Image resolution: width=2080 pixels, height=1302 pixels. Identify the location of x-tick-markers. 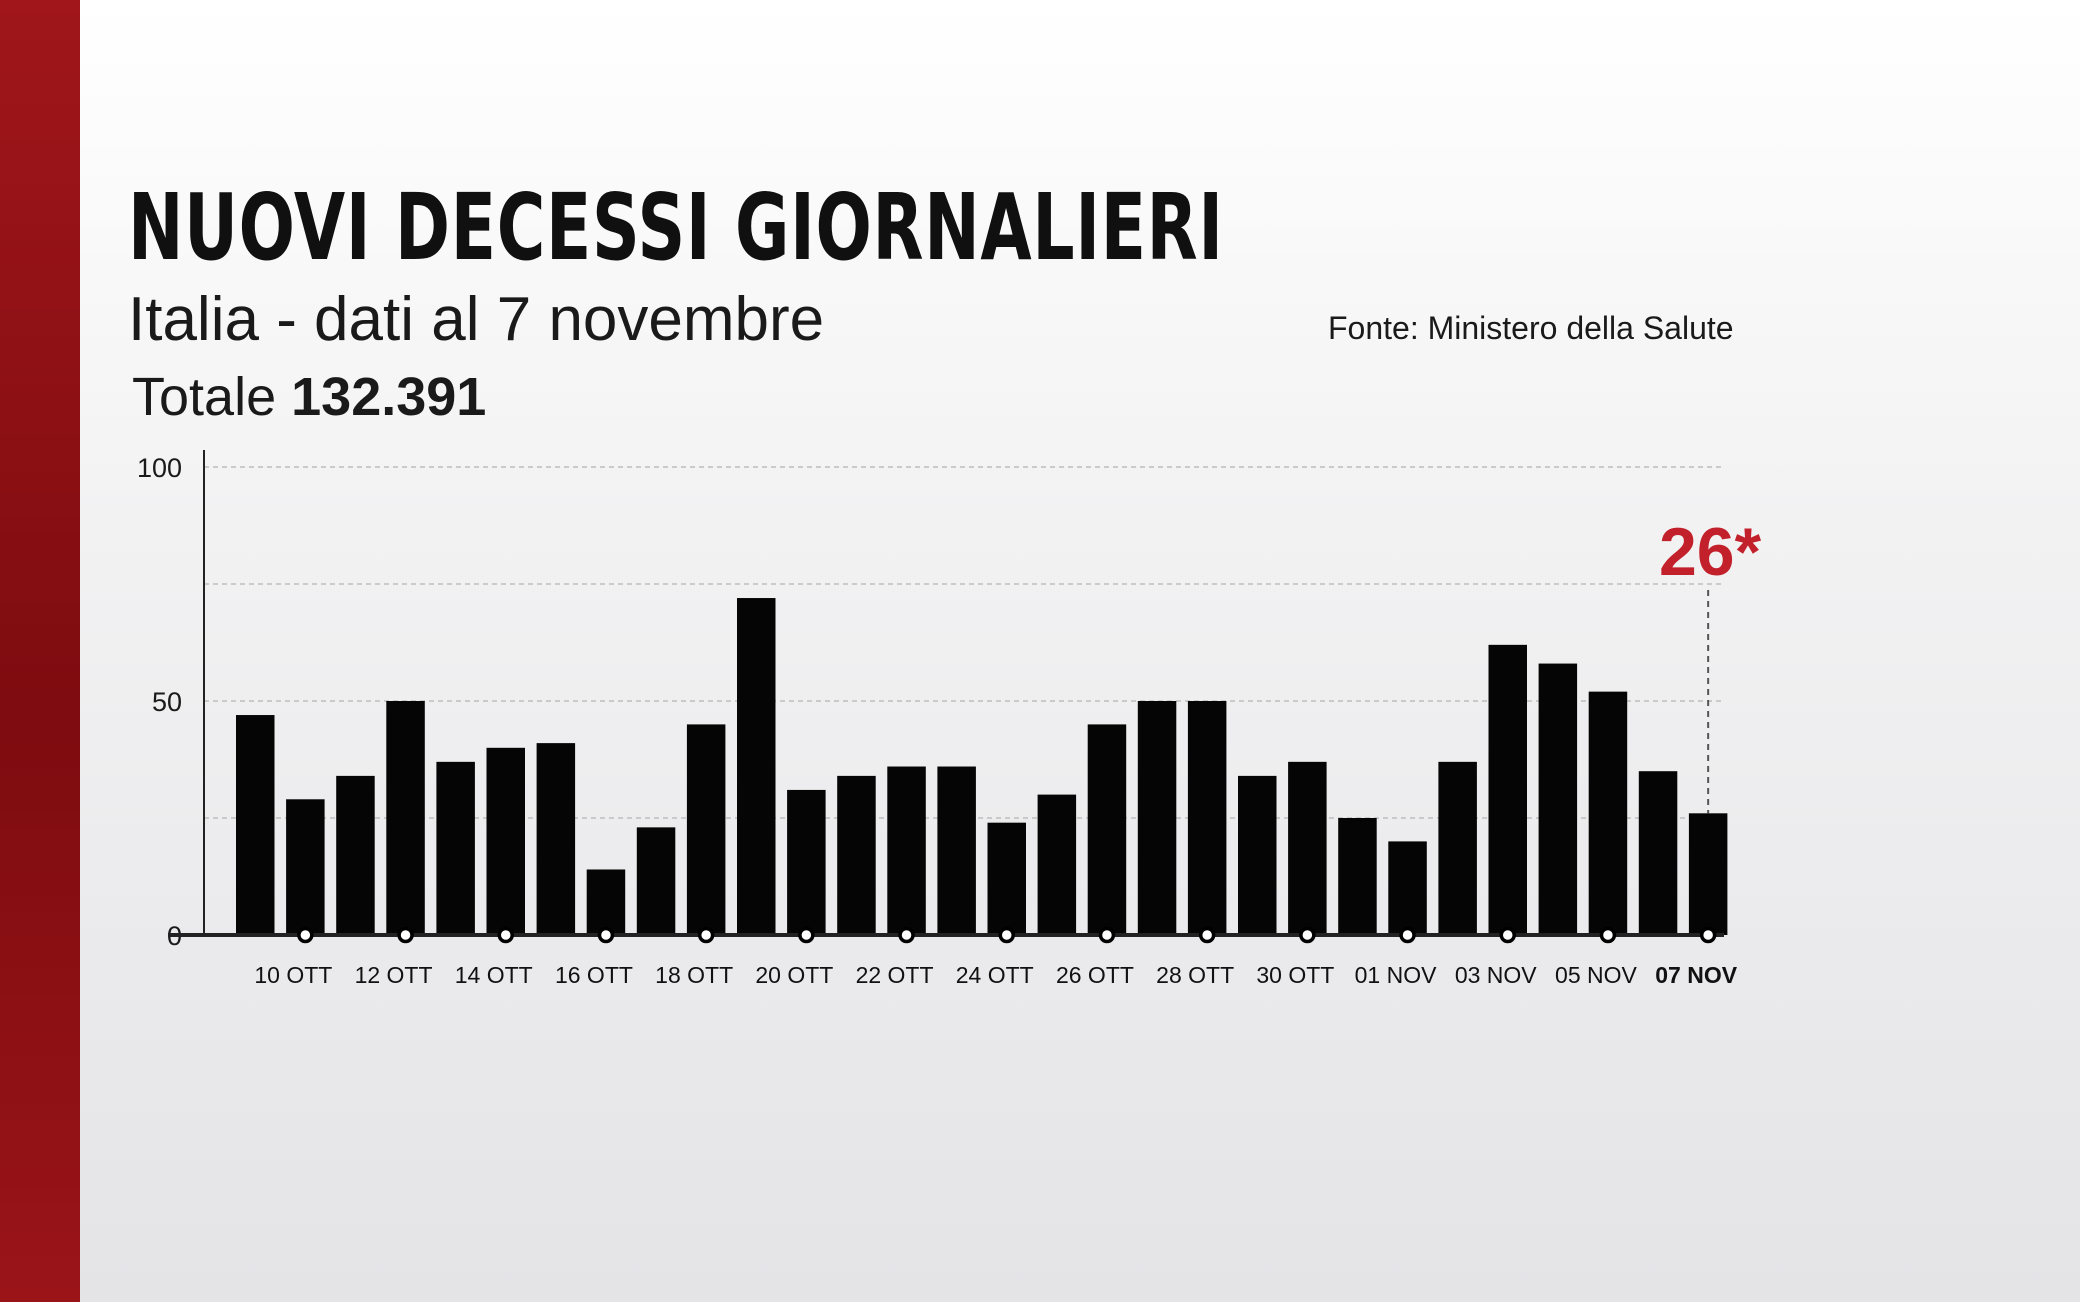
(1007, 935).